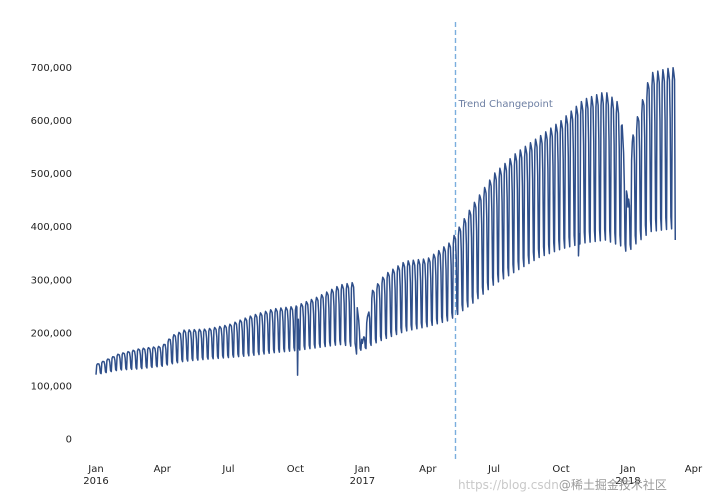  Describe the element at coordinates (51, 386) in the screenshot. I see `y-tick-label: 100,000` at that location.